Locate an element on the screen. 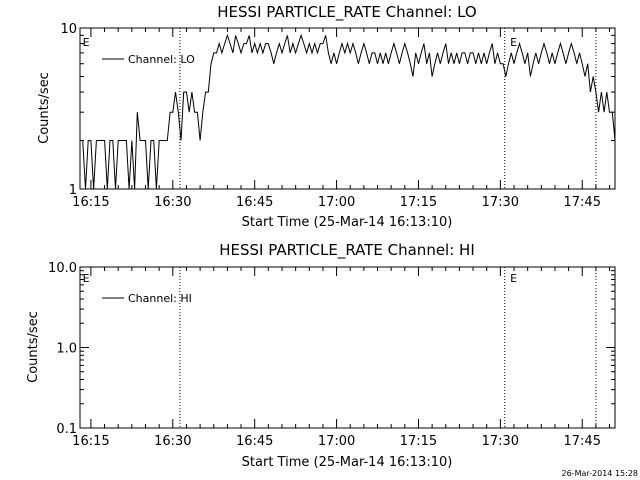  y-tick-label: 10 is located at coordinates (68, 29).